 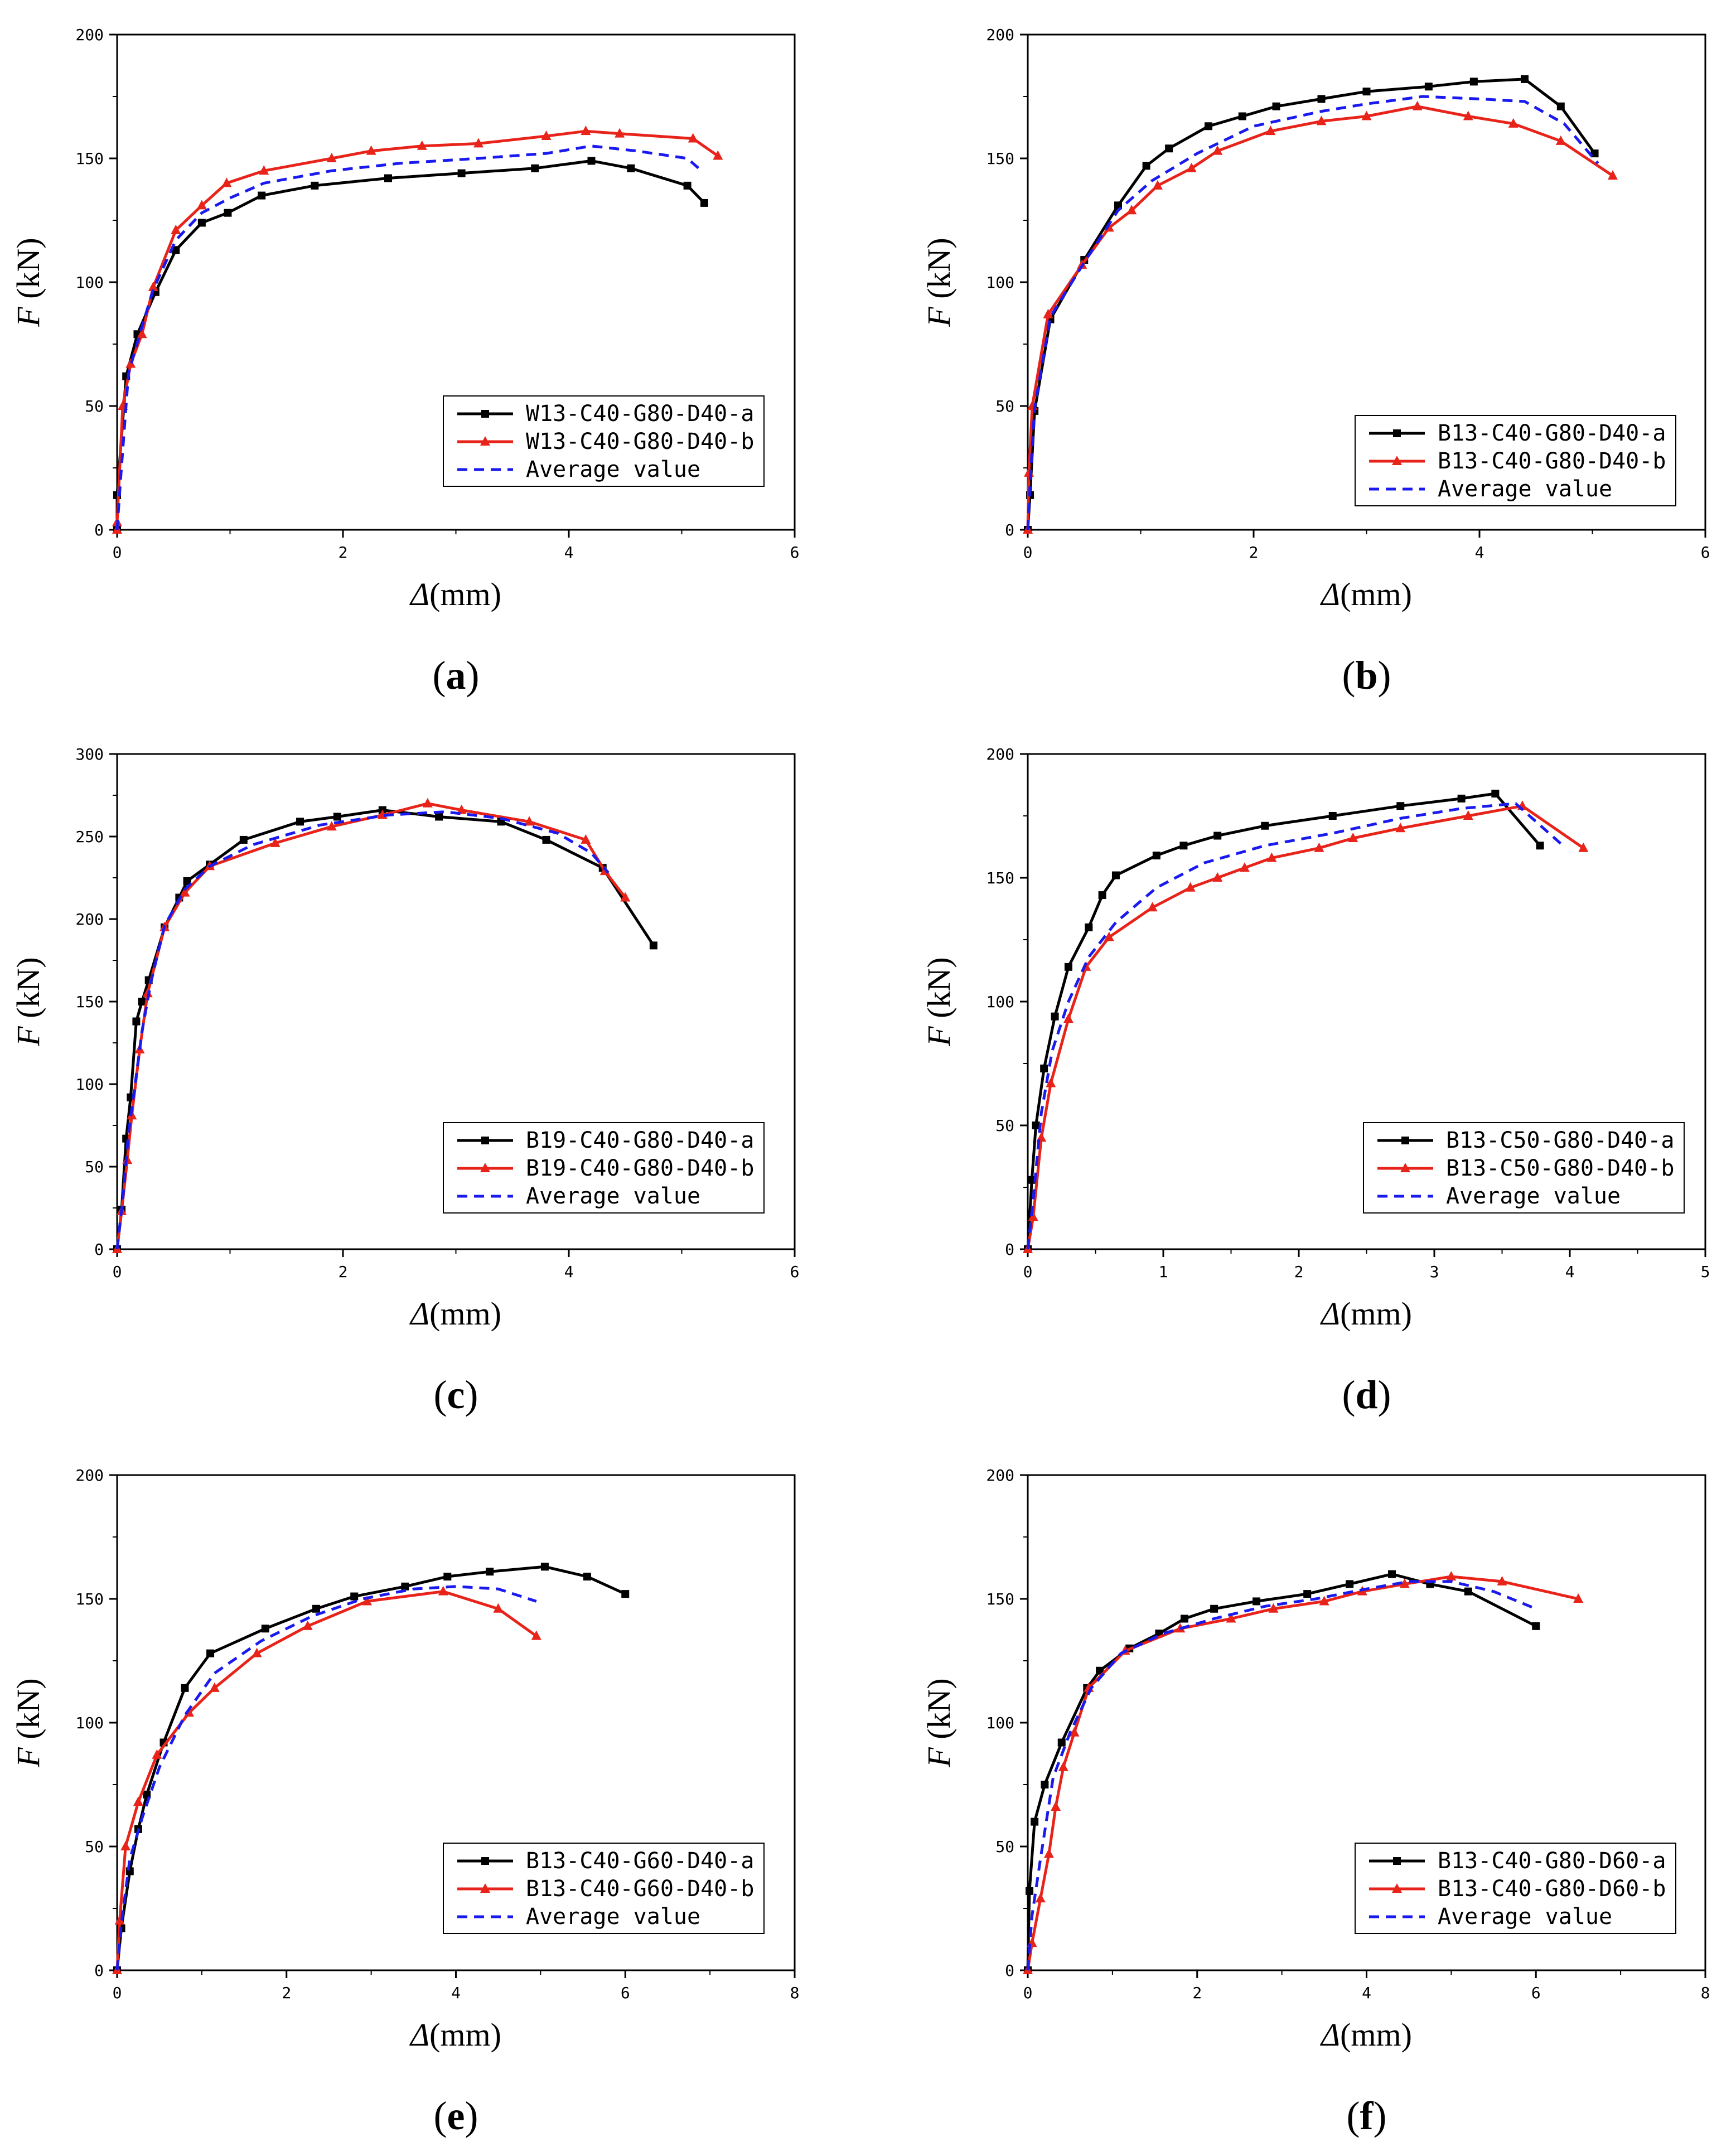 What do you see at coordinates (1552, 1889) in the screenshot?
I see `legend-label: B13-C40-G80-D60-b` at bounding box center [1552, 1889].